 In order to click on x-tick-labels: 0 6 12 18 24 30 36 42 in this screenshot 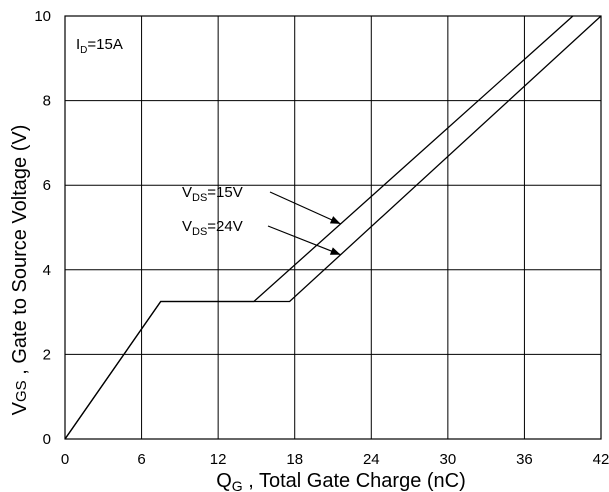, I will do `click(335, 459)`.